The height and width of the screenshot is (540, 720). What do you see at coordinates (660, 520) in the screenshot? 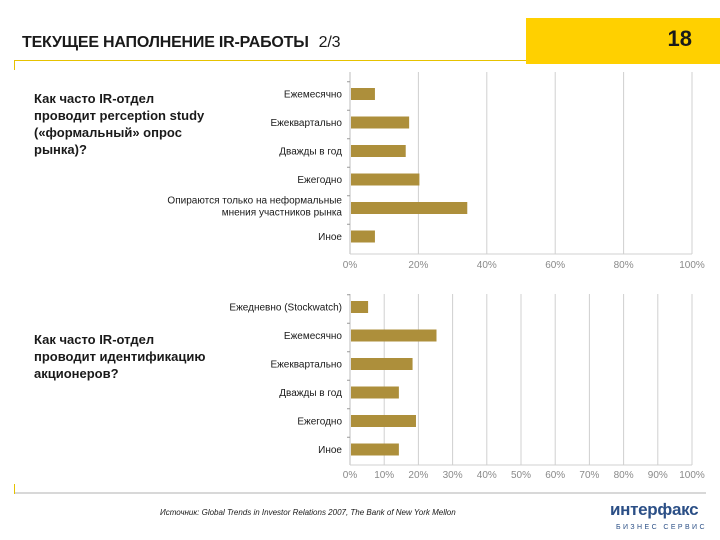
I see `interfax-logo: интерфакс БИЗНЕС СЕРВИС` at bounding box center [660, 520].